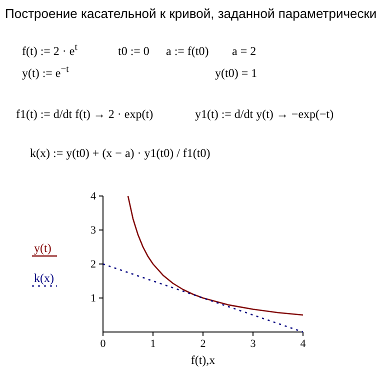 The width and height of the screenshot is (381, 376). Describe the element at coordinates (187, 51) in the screenshot. I see `text: a := f(t0)` at that location.